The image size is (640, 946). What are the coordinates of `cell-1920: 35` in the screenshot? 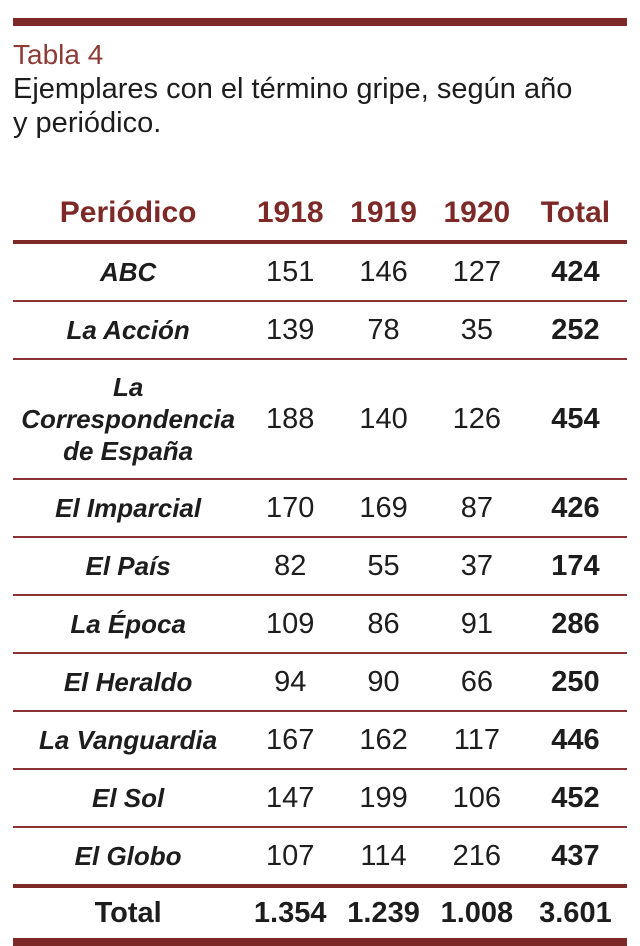 It's located at (476, 330).